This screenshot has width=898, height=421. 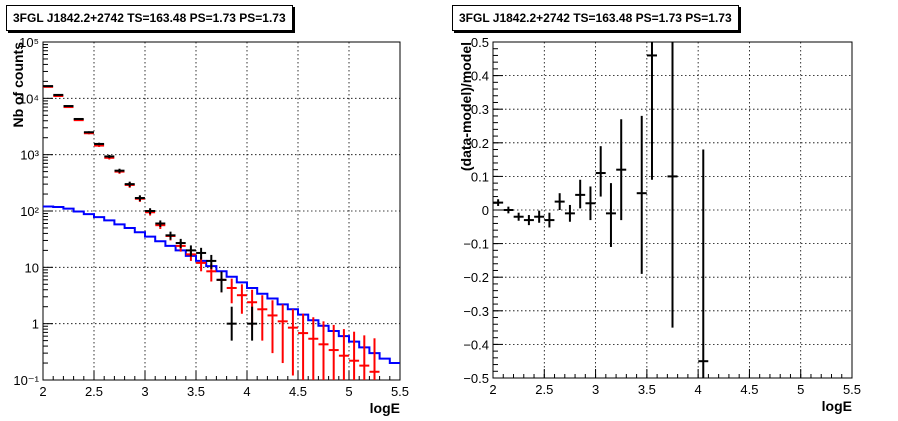 What do you see at coordinates (29, 42) in the screenshot?
I see `y-tick-label: 10⁵` at bounding box center [29, 42].